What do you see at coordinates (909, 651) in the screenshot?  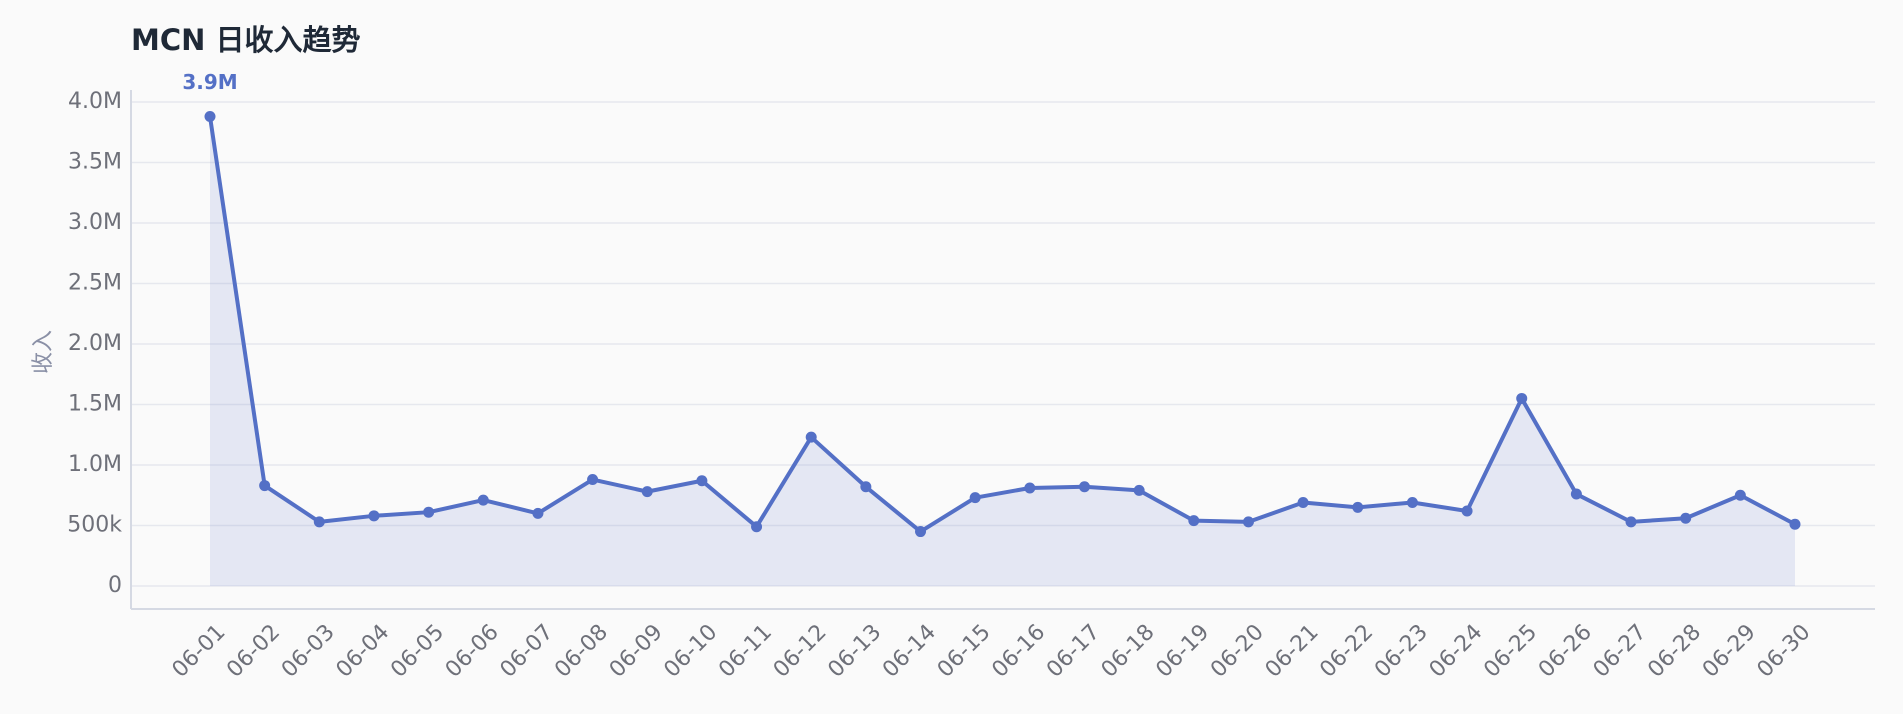 I see `x-tick-label: 06-14` at bounding box center [909, 651].